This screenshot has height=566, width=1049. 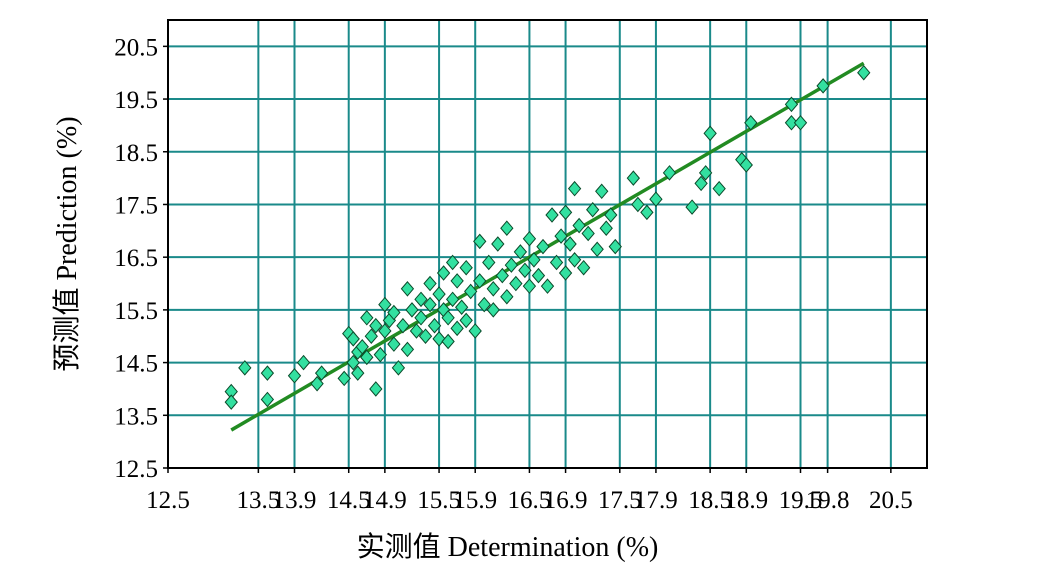 What do you see at coordinates (258, 500) in the screenshot?
I see `x-tick-label: 13.5` at bounding box center [258, 500].